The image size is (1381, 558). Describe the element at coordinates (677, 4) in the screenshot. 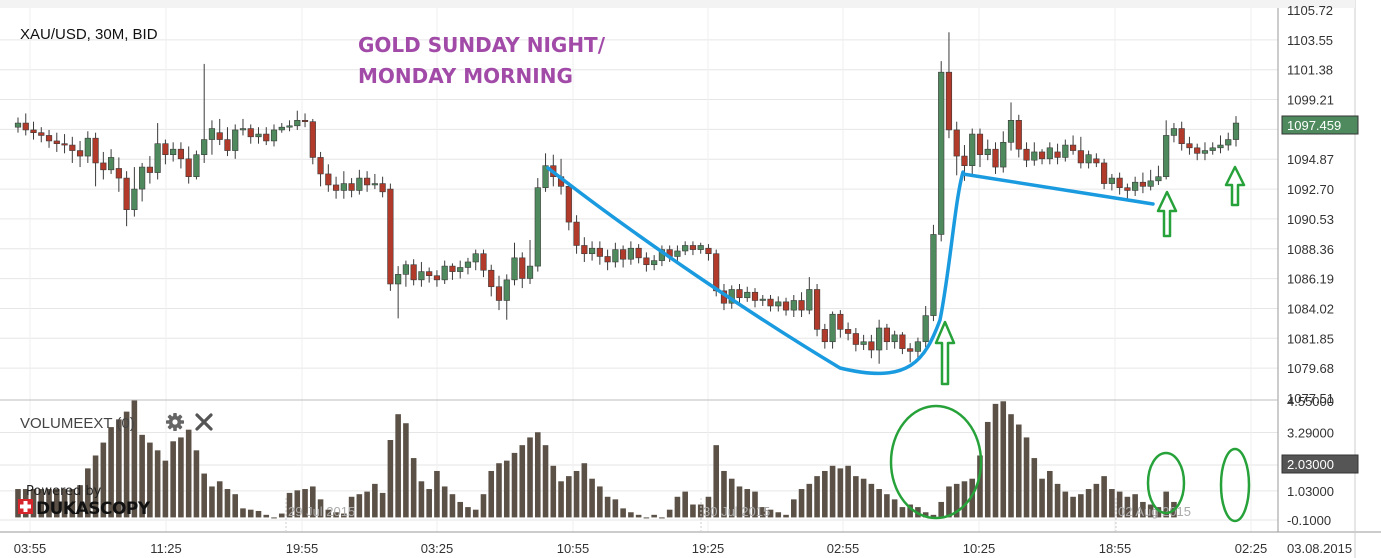

I see `top-toolbar-strip` at that location.